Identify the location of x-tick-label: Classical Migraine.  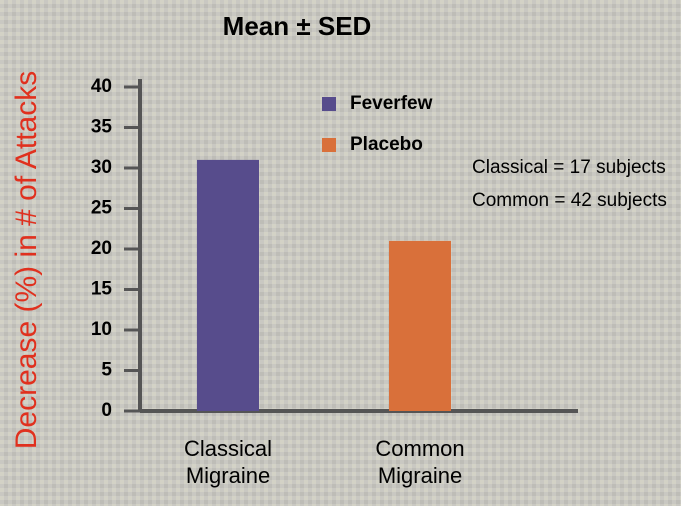
(228, 462).